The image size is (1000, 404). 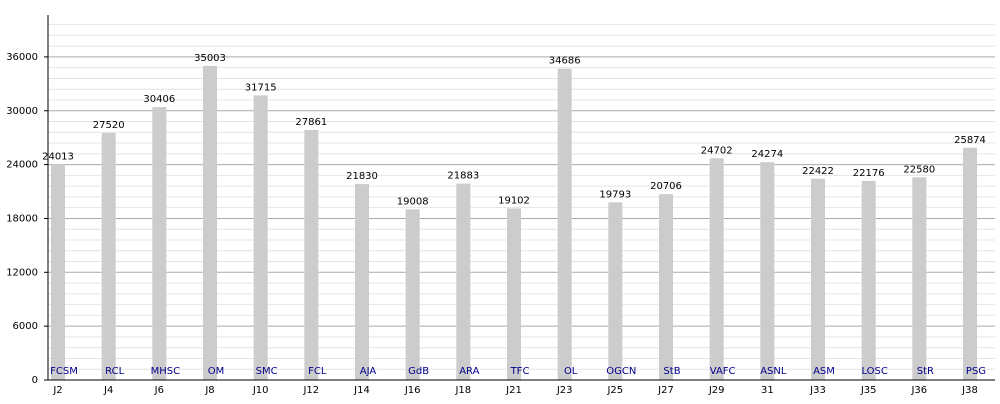 I want to click on opponent-label: TFC, so click(x=520, y=371).